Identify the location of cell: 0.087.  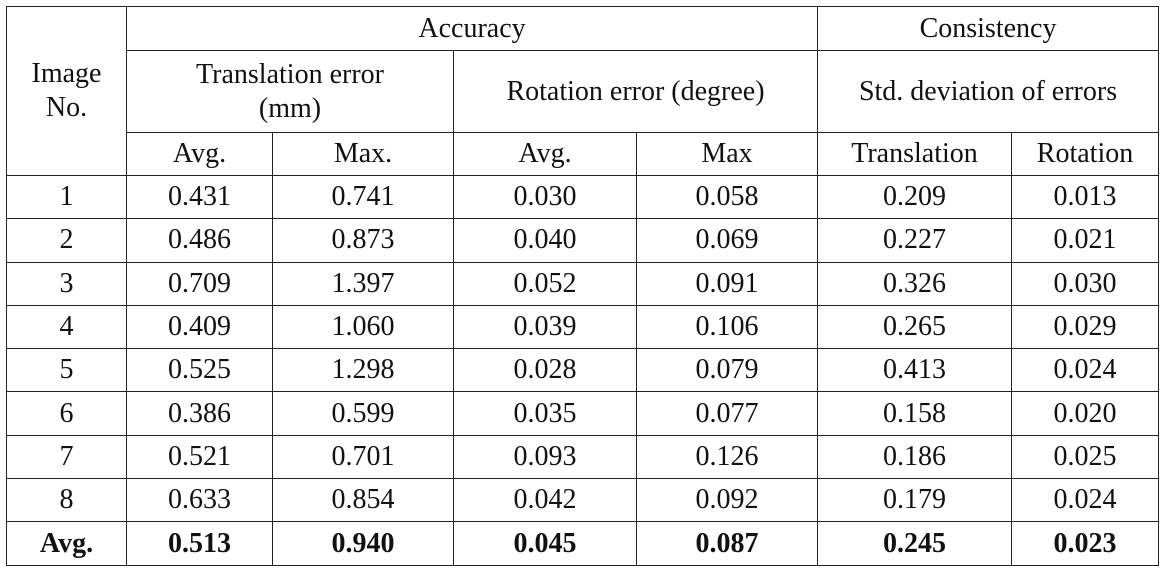
(727, 543).